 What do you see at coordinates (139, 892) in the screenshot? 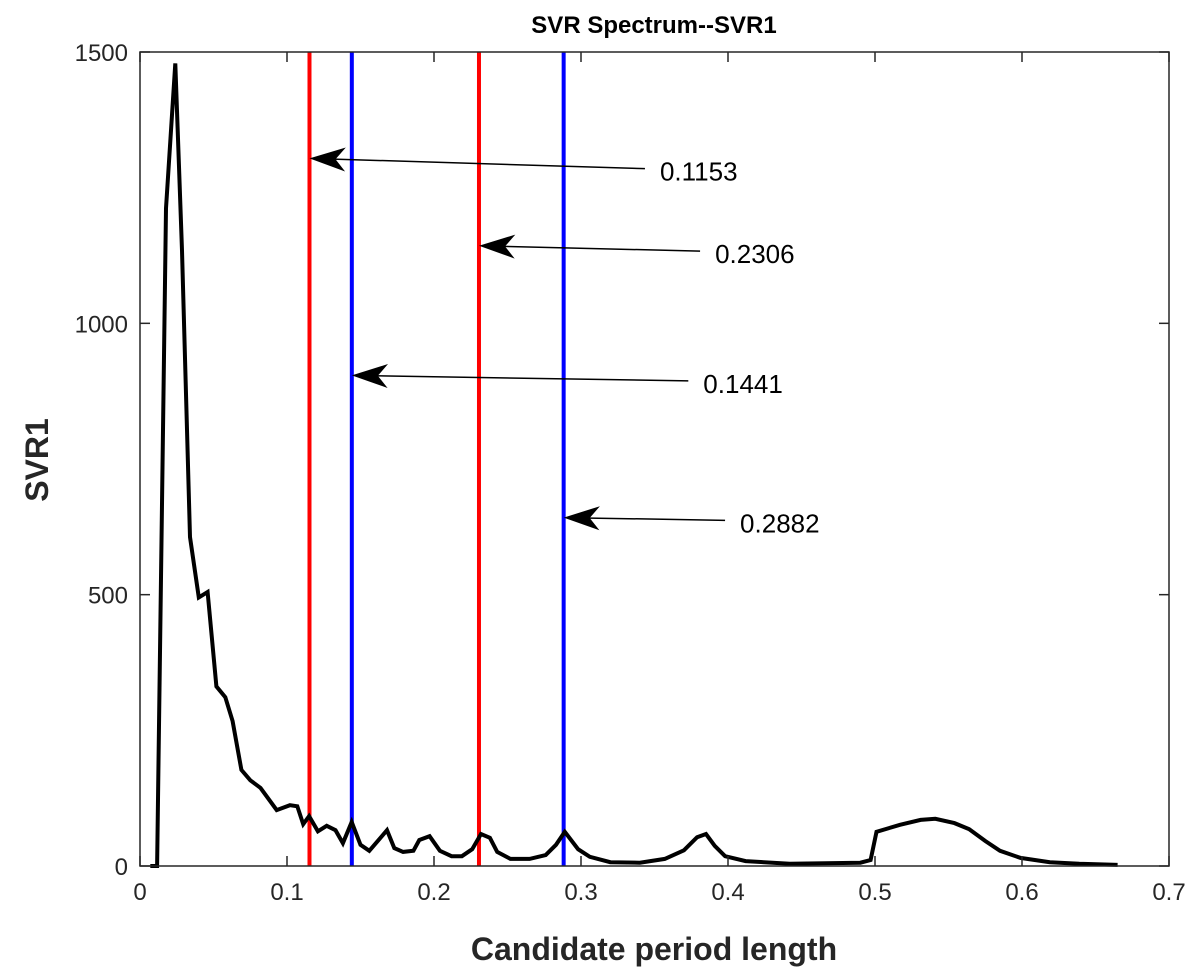
I see `x-tick-label: 0` at bounding box center [139, 892].